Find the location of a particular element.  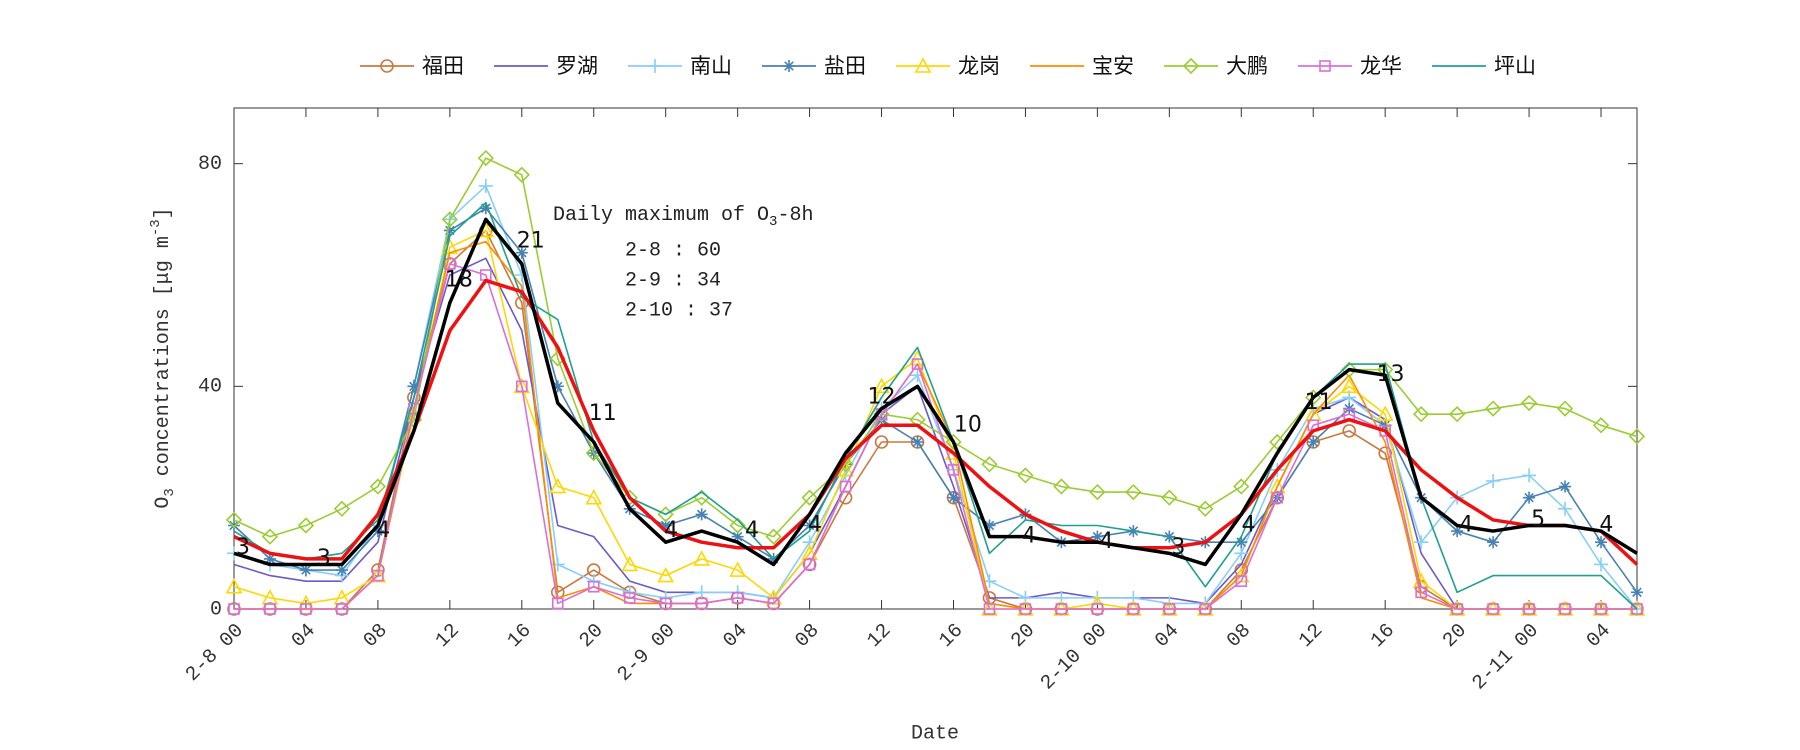

point-label: 21 is located at coordinates (531, 241).